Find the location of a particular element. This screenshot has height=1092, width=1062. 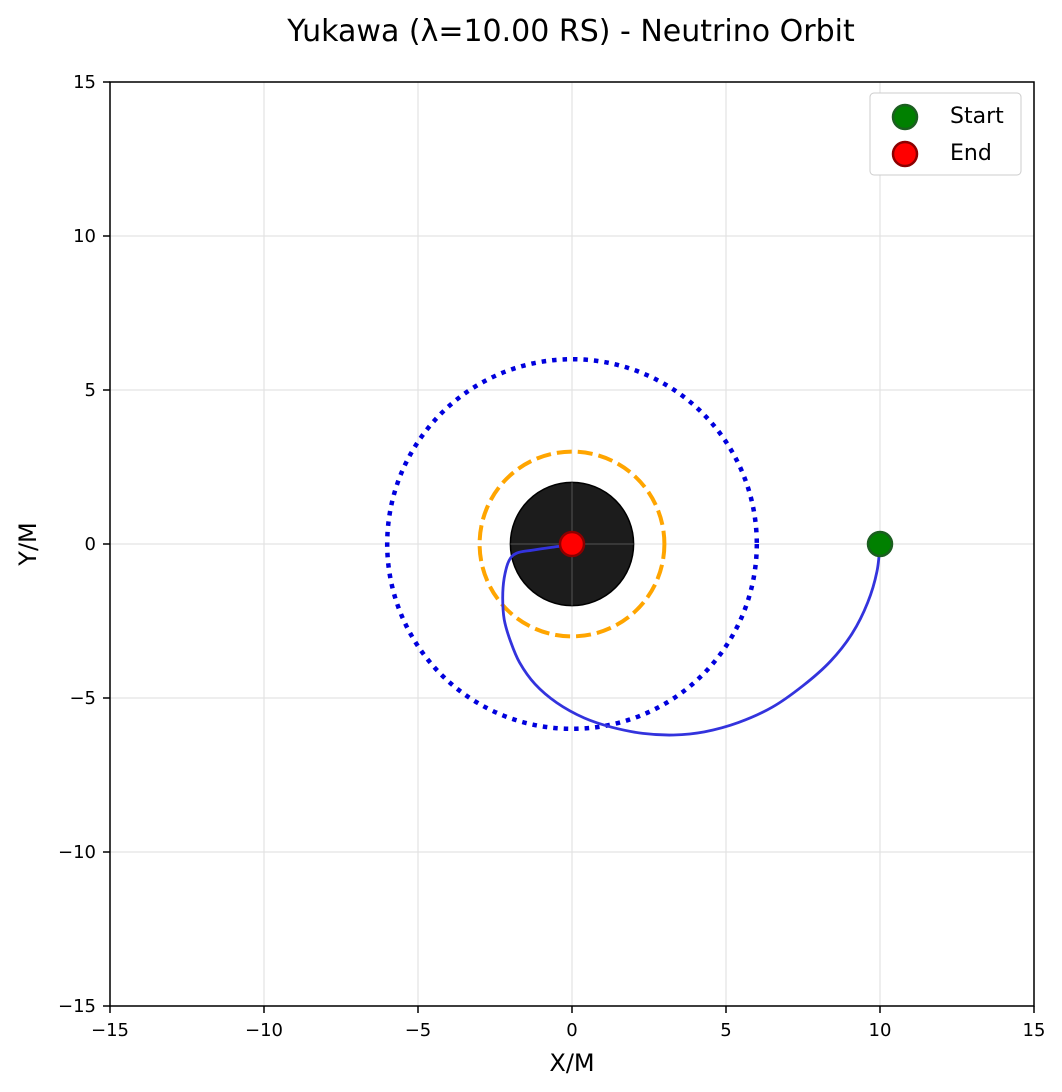

isco-circle is located at coordinates (572, 544).